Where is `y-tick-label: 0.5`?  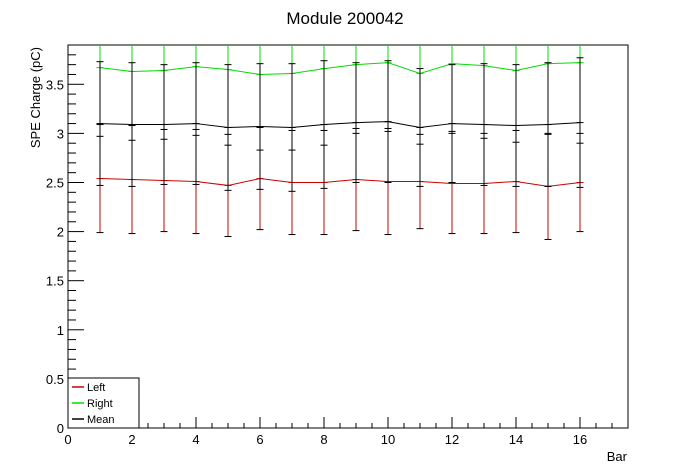 y-tick-label: 0.5 is located at coordinates (55, 379).